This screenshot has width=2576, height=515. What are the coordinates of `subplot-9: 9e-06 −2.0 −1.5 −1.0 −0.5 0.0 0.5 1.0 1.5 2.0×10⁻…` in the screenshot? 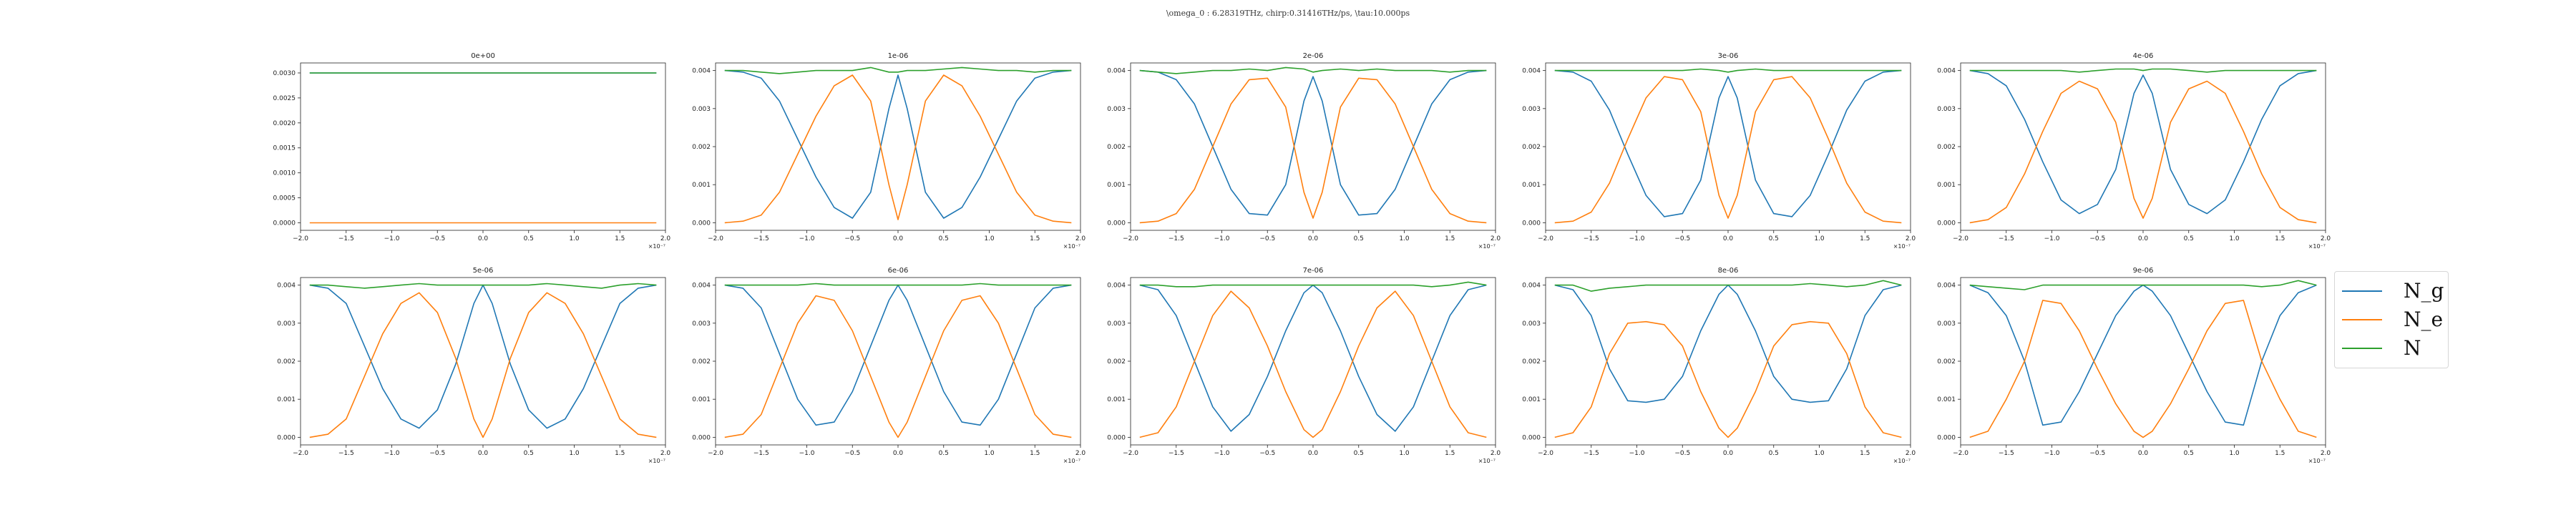 It's located at (2134, 365).